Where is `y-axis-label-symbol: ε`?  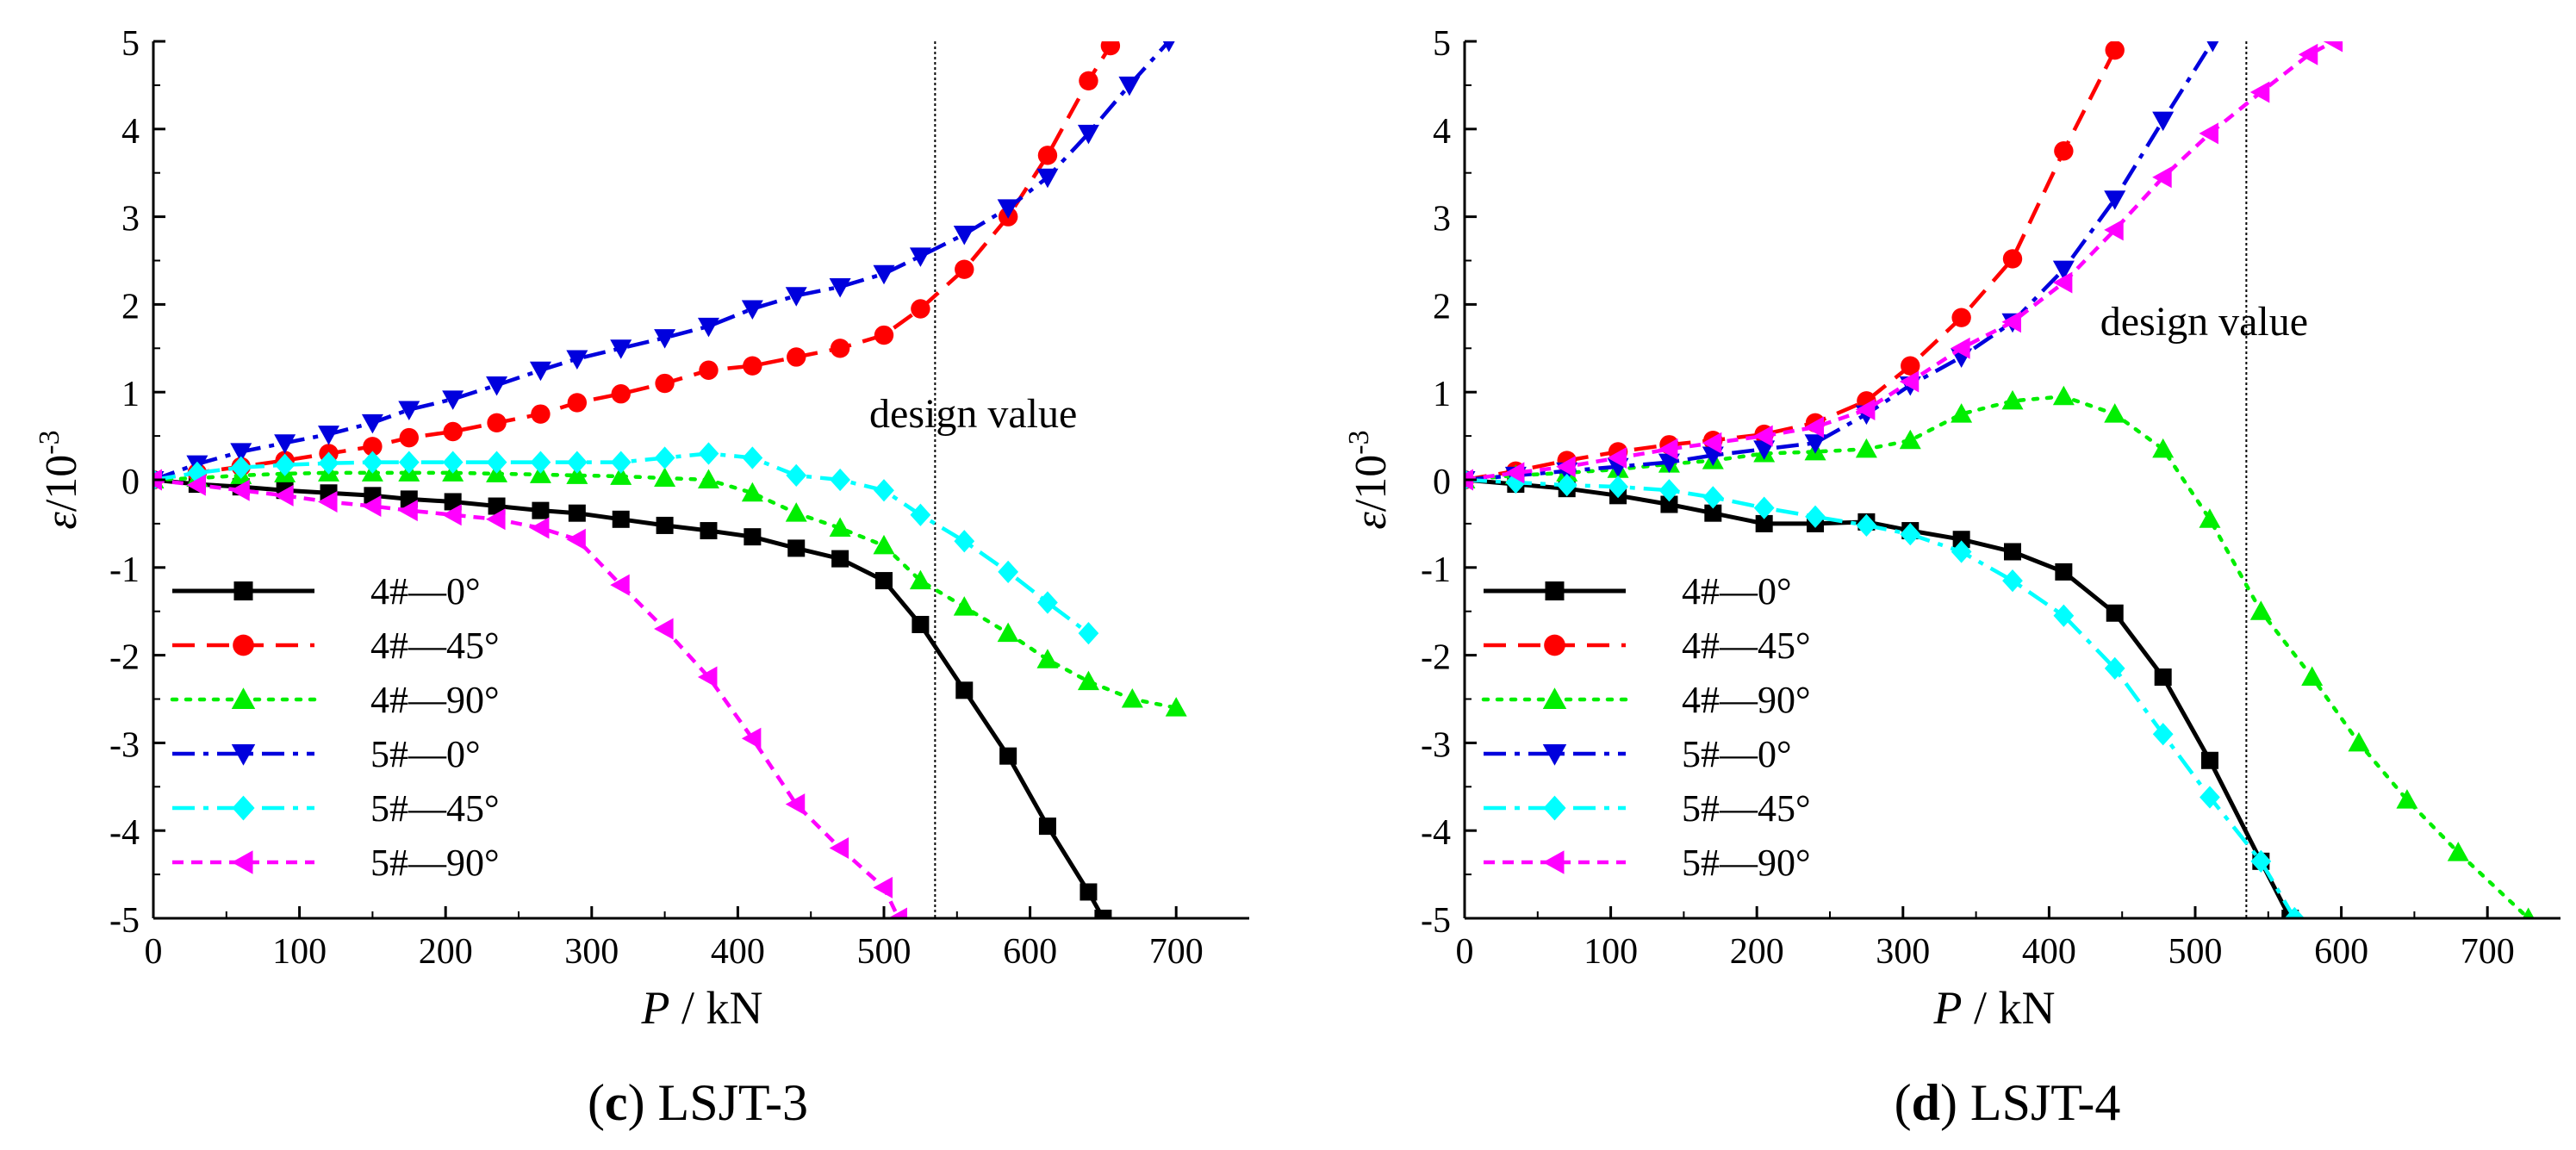
y-axis-label-symbol: ε is located at coordinates (62, 521).